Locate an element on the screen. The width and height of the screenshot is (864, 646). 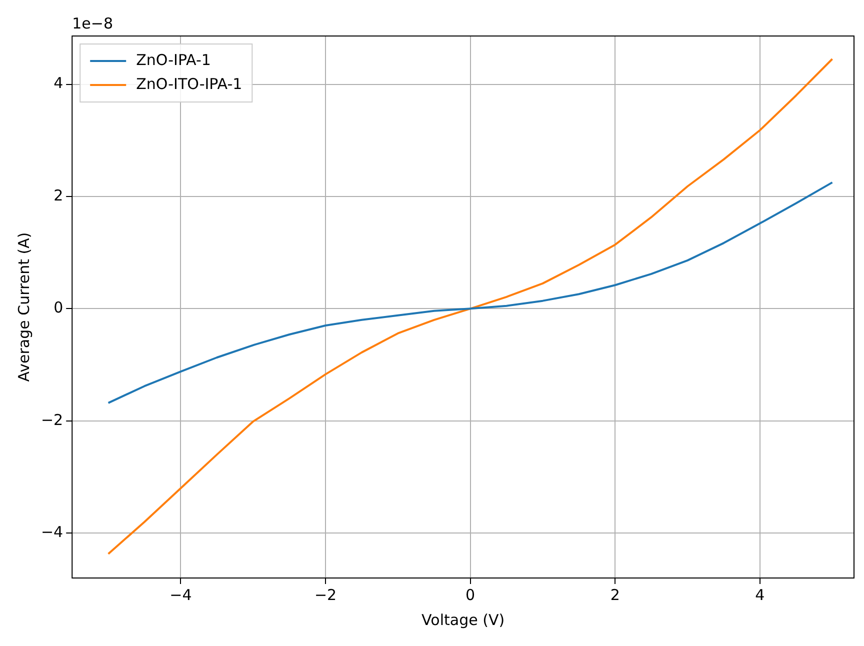
x-tick-label: 2 is located at coordinates (615, 595).